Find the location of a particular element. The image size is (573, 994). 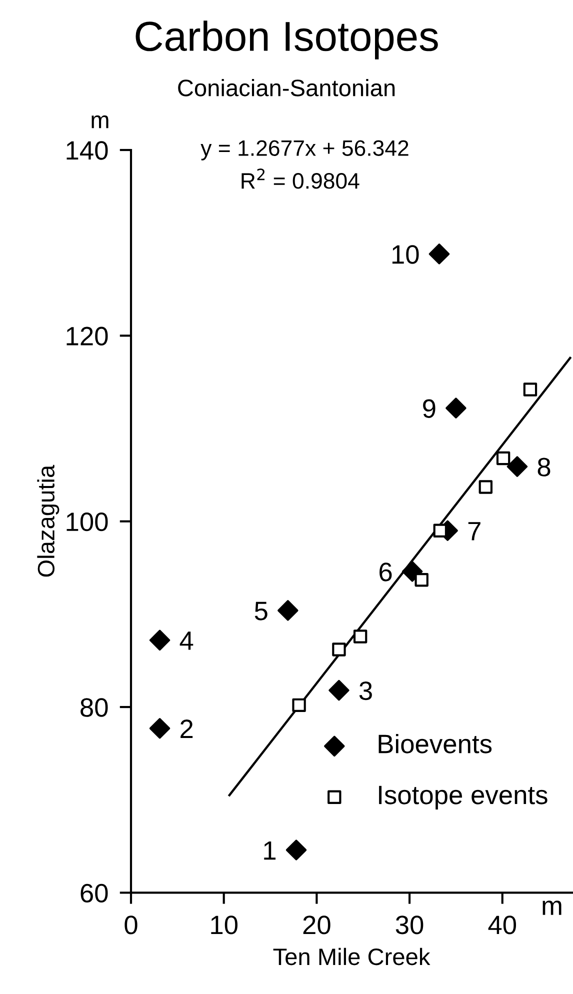

y-tick-label: 60 is located at coordinates (94, 893).